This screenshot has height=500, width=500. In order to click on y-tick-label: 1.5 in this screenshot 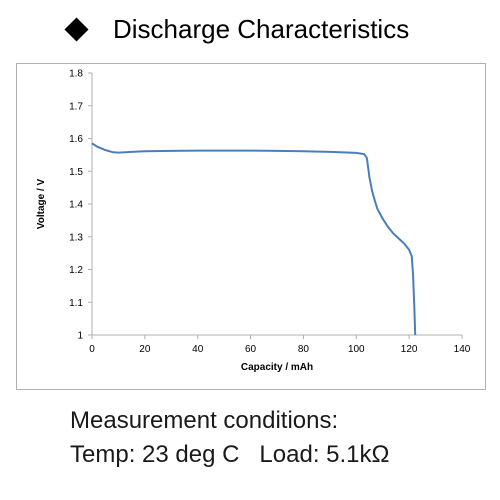, I will do `click(76, 172)`.